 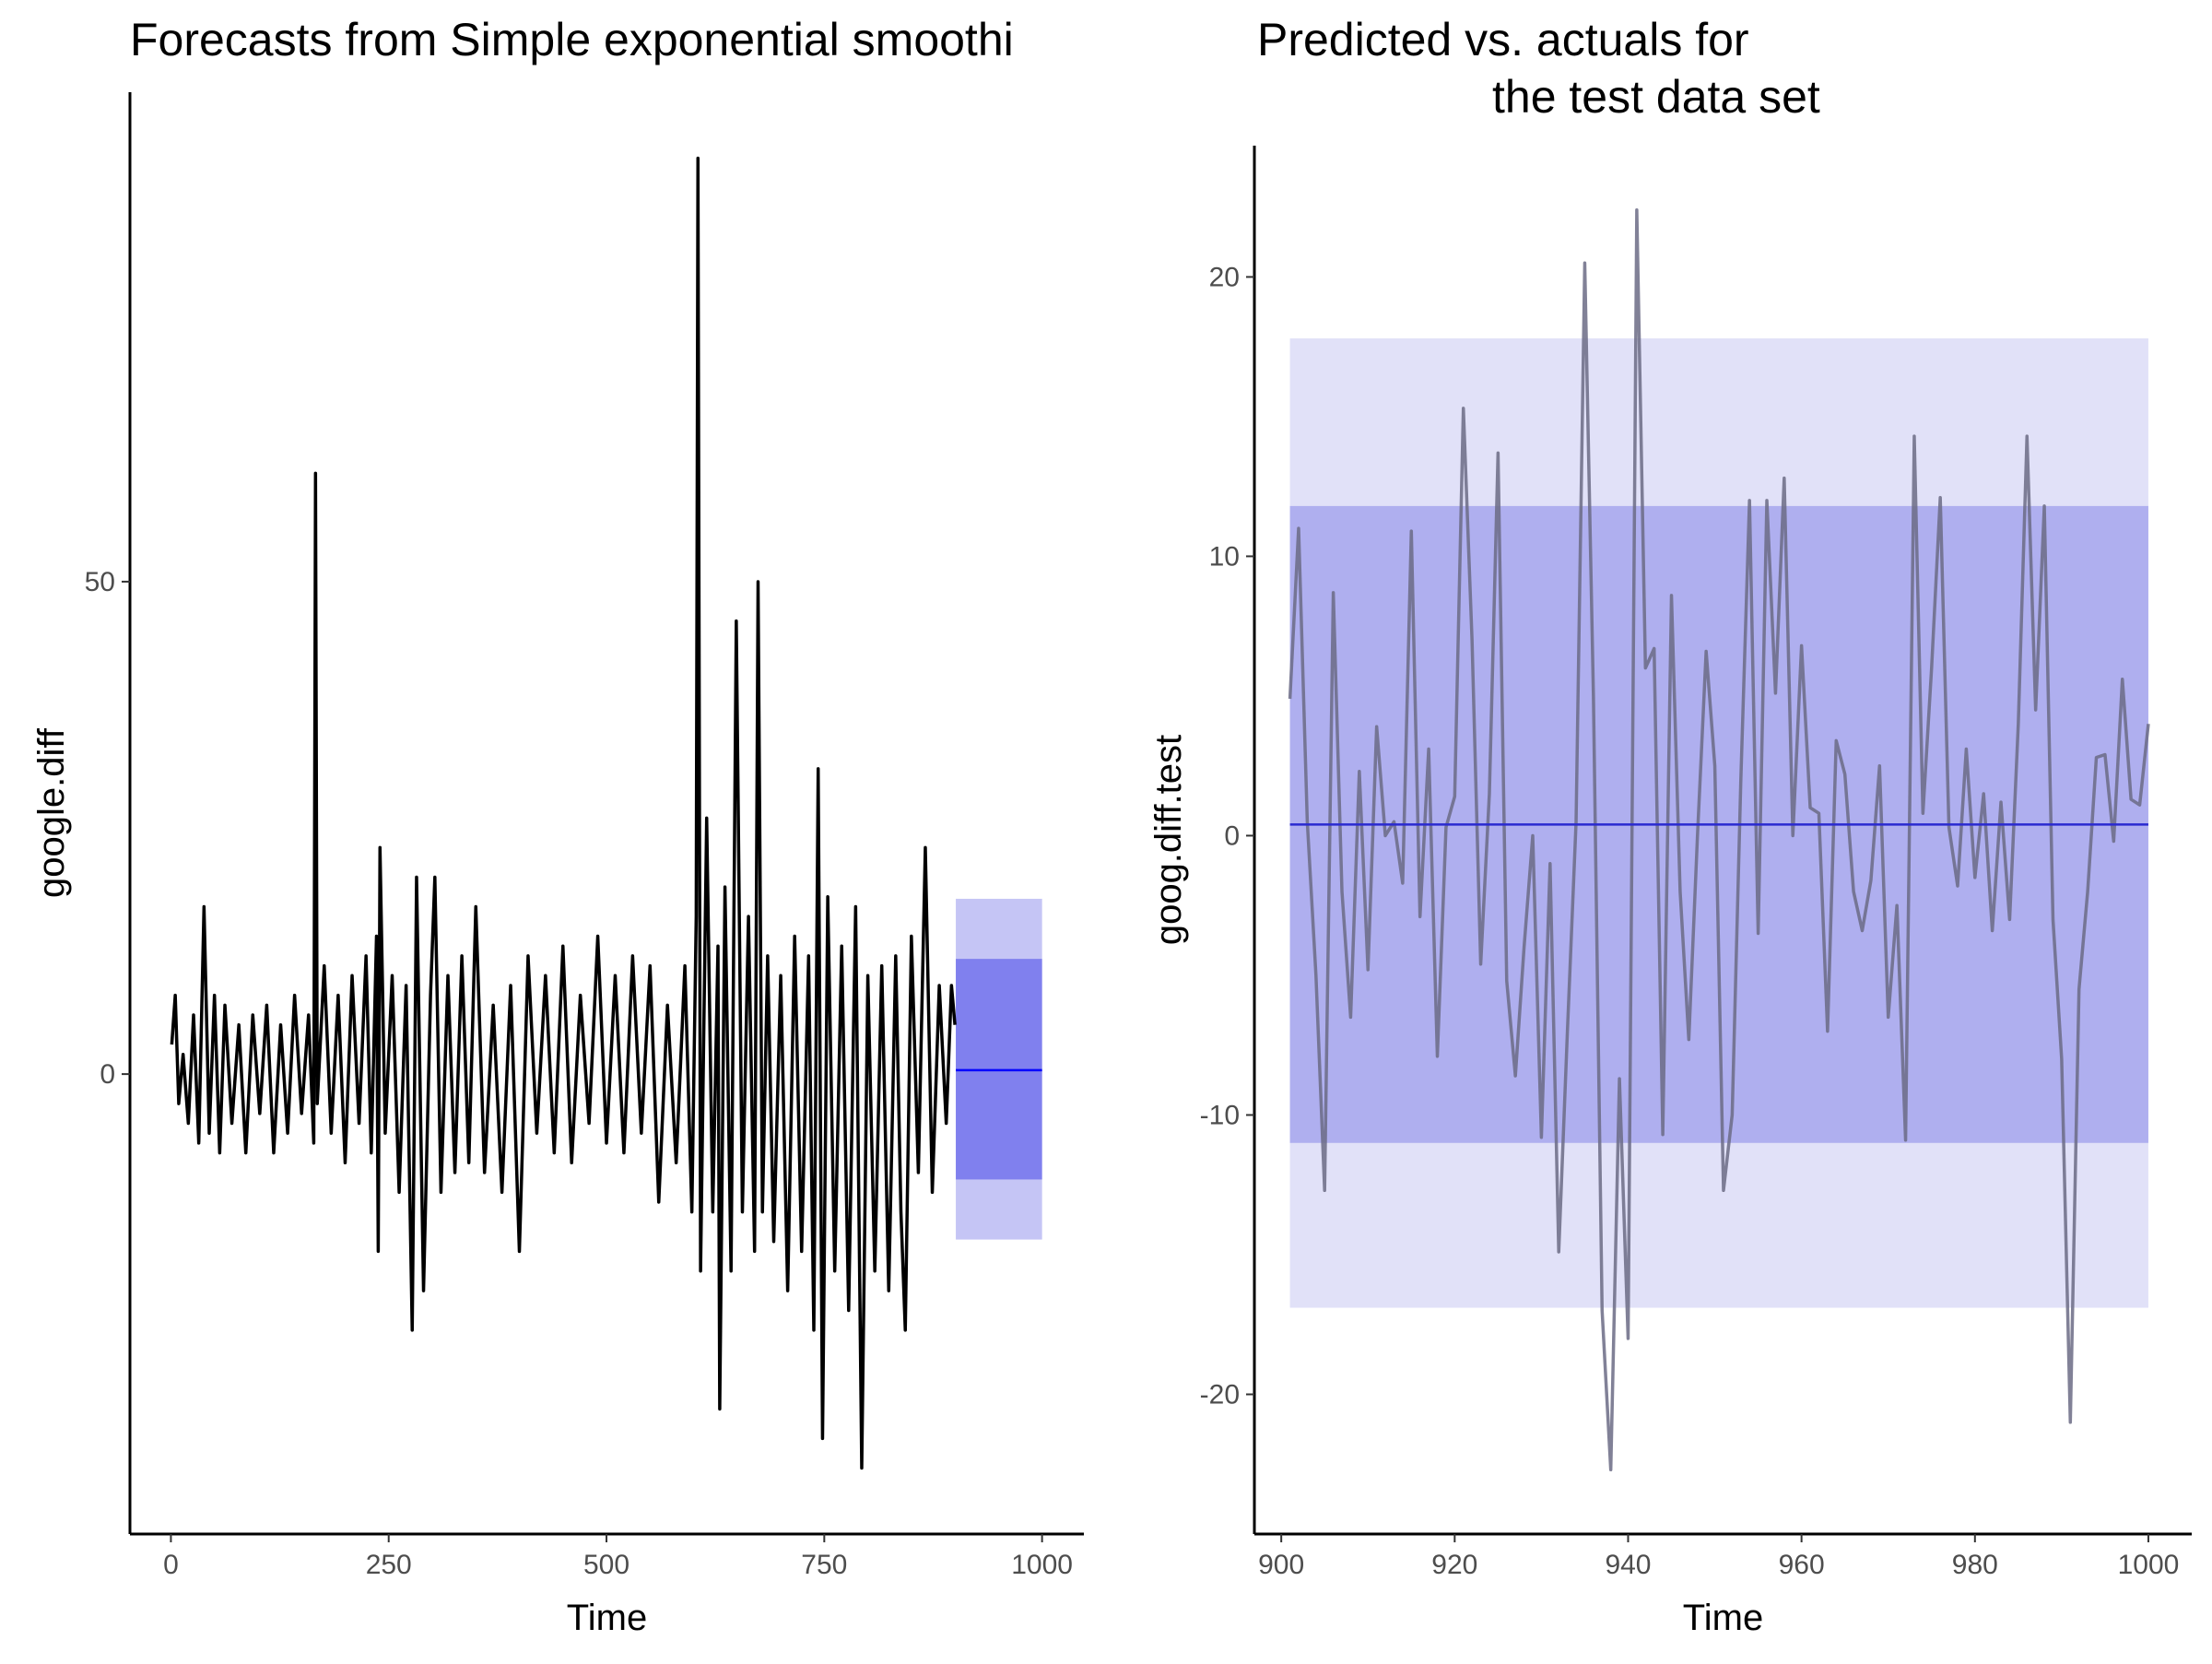 I want to click on y-tick-label: 20, so click(x=1224, y=277).